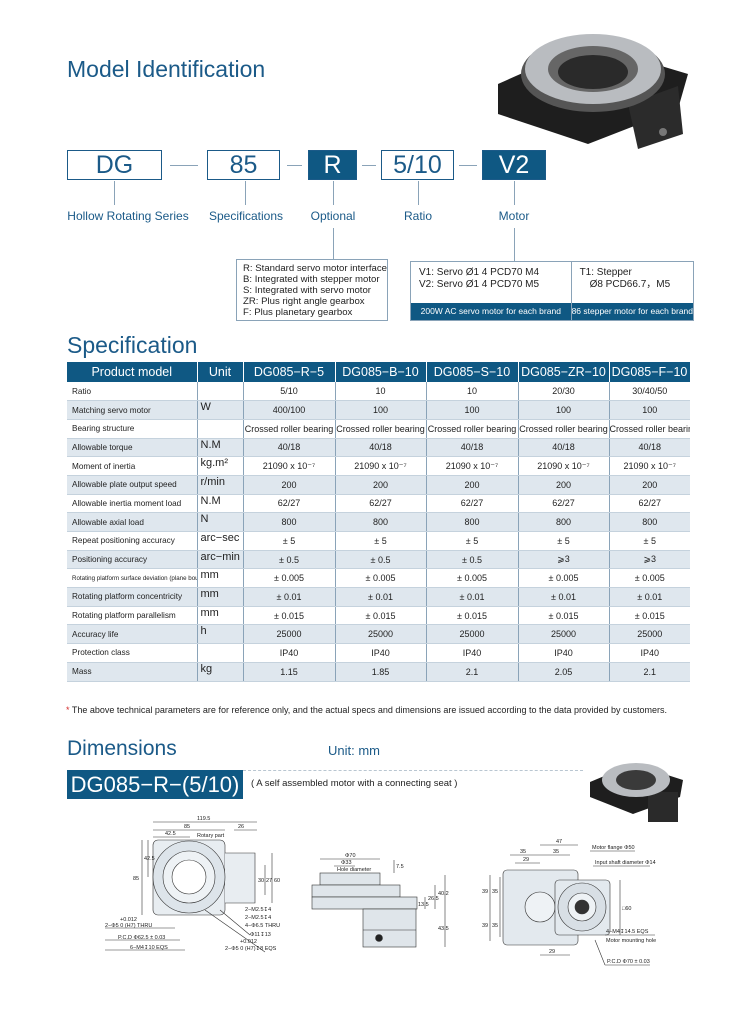  I want to click on dim-label: 26, so click(241, 827).